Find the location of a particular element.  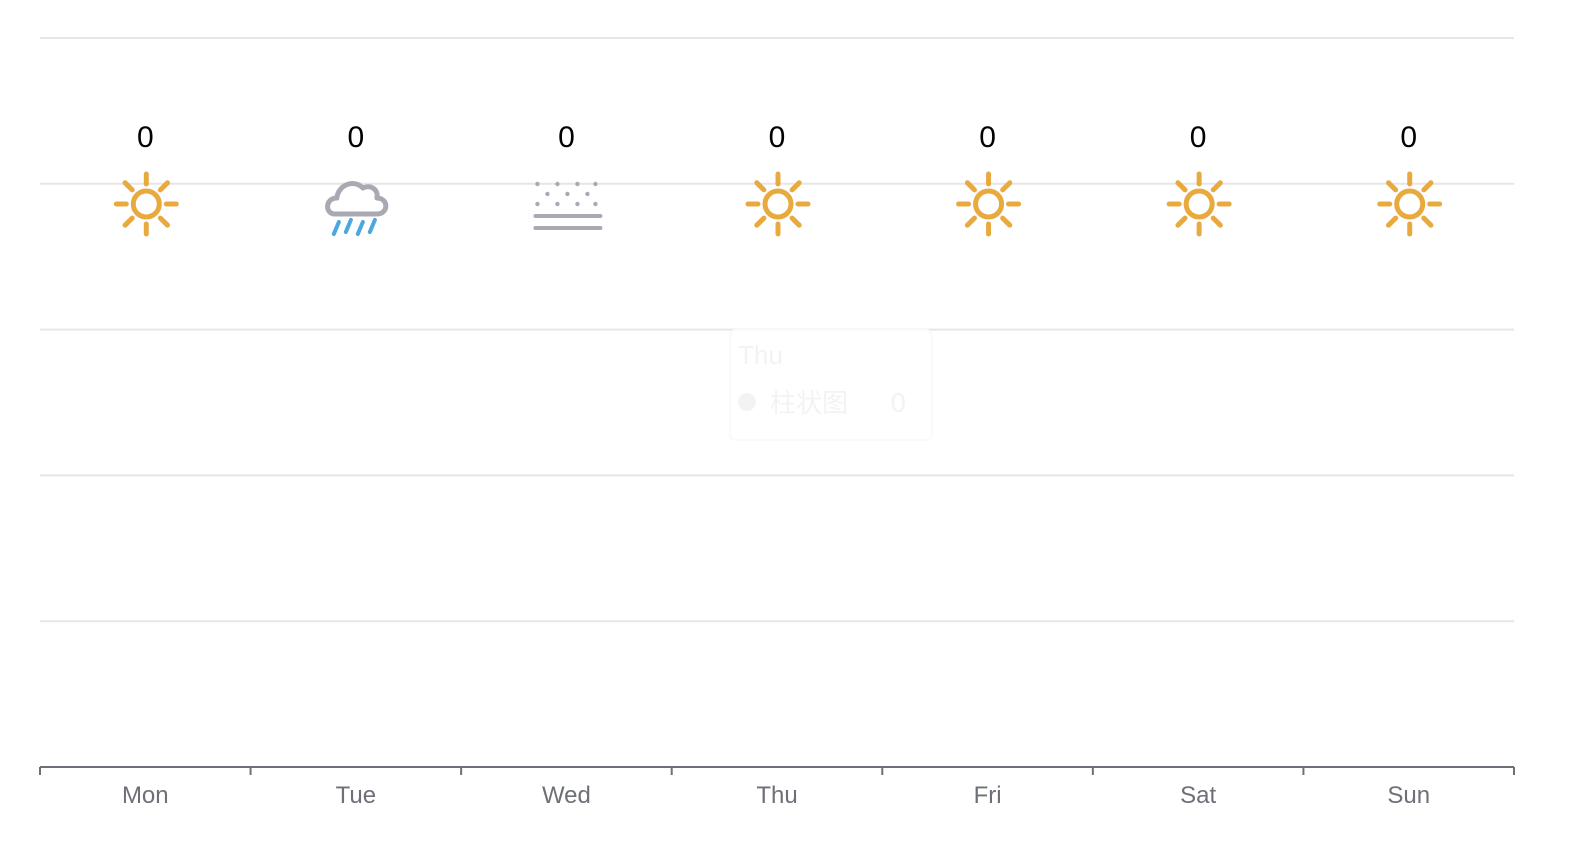

weather-icons is located at coordinates (777, 204).